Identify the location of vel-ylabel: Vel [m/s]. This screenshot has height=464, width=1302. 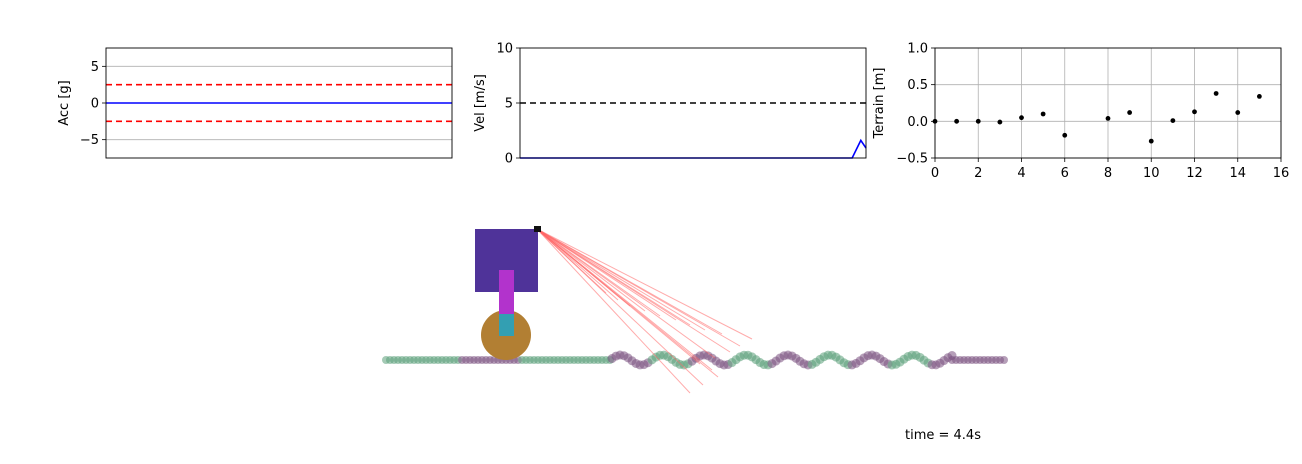
(480, 103).